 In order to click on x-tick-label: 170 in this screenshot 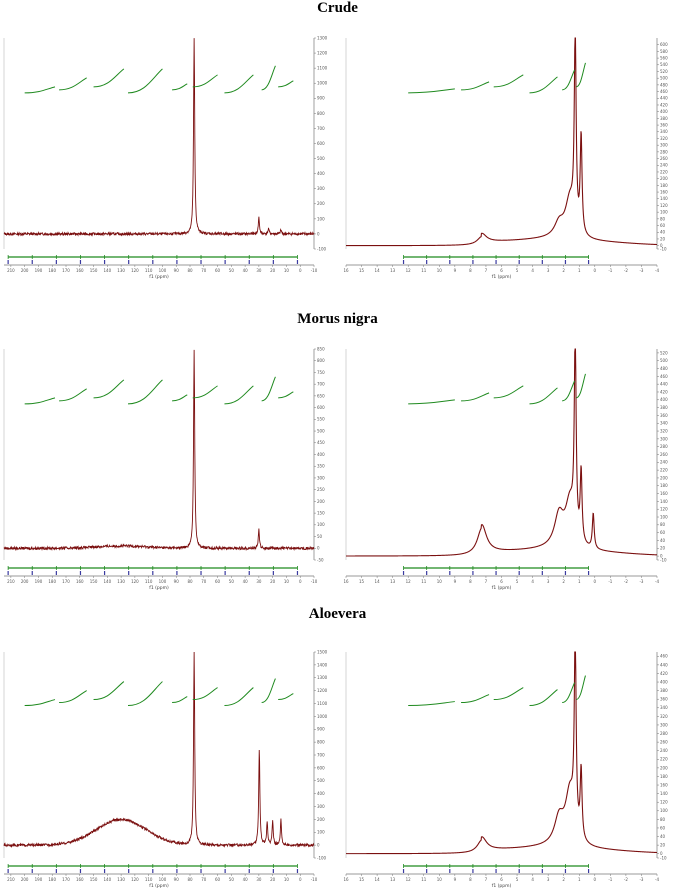, I will do `click(66, 270)`.